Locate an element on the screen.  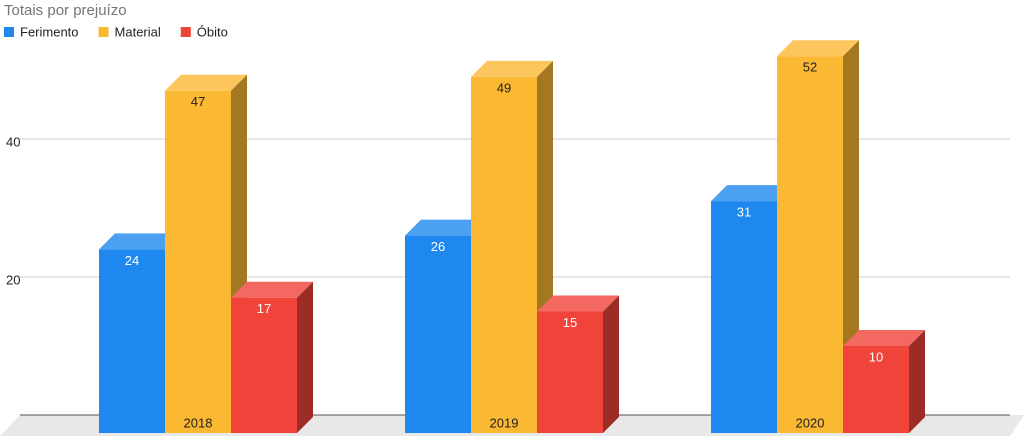
data-label: 26 is located at coordinates (438, 246).